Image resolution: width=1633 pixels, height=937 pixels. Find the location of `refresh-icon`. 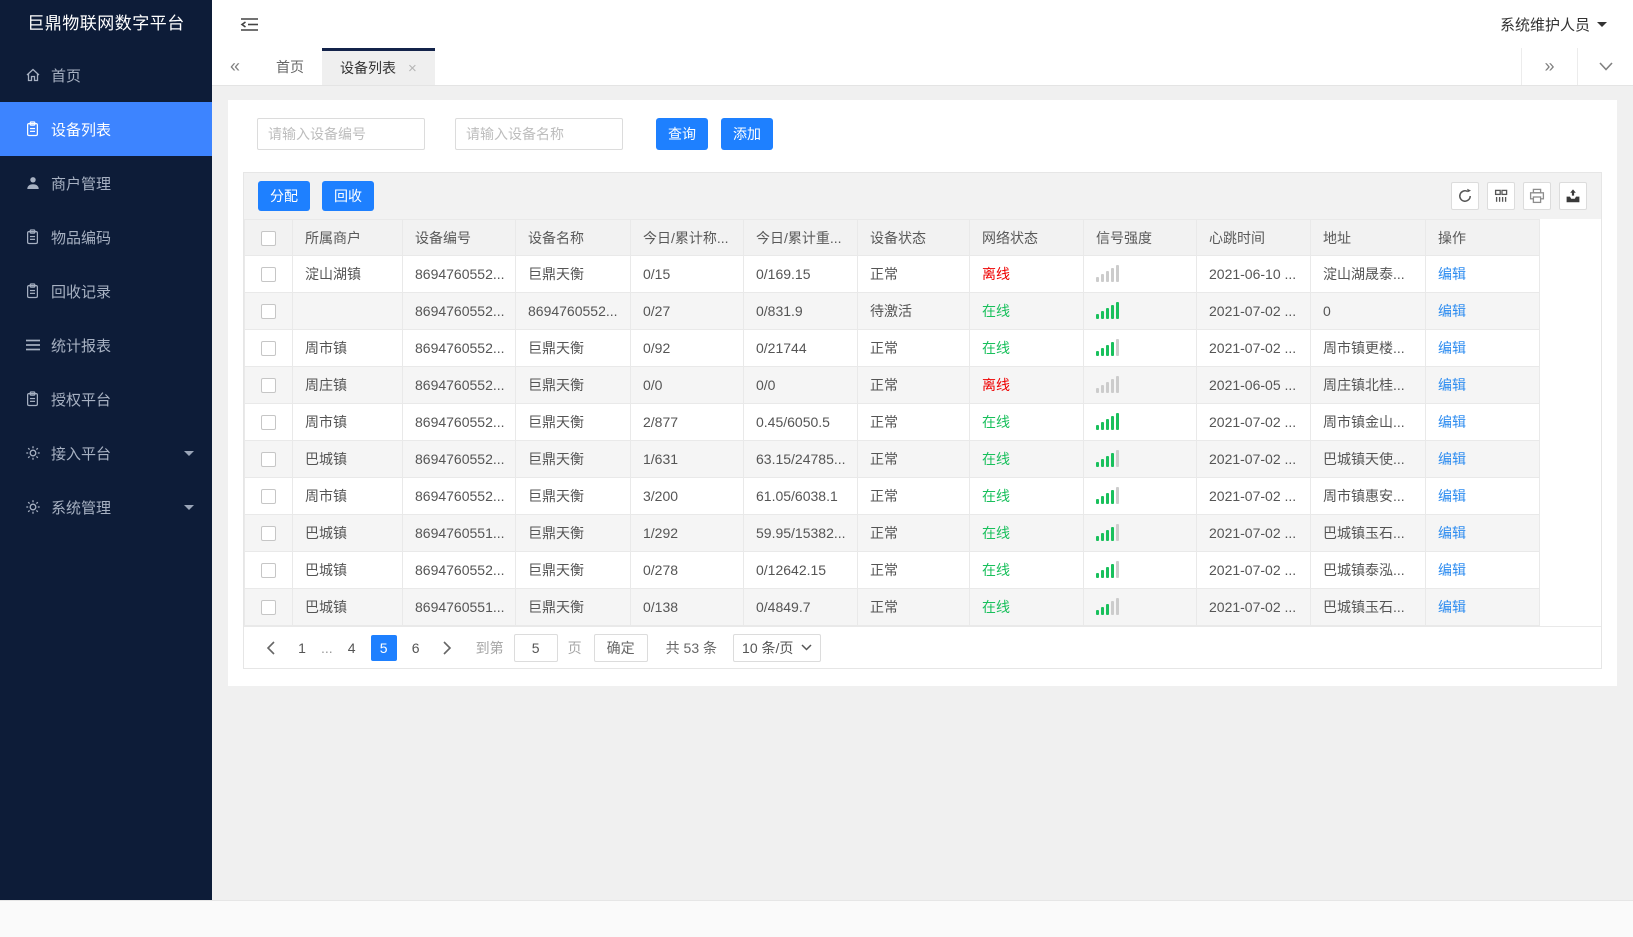

refresh-icon is located at coordinates (1465, 196).